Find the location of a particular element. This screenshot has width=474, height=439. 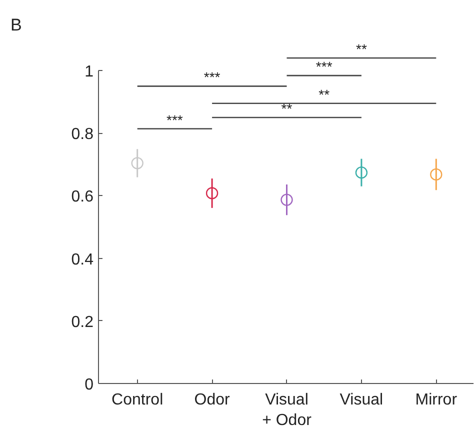

x-tick-label: Control is located at coordinates (138, 400).